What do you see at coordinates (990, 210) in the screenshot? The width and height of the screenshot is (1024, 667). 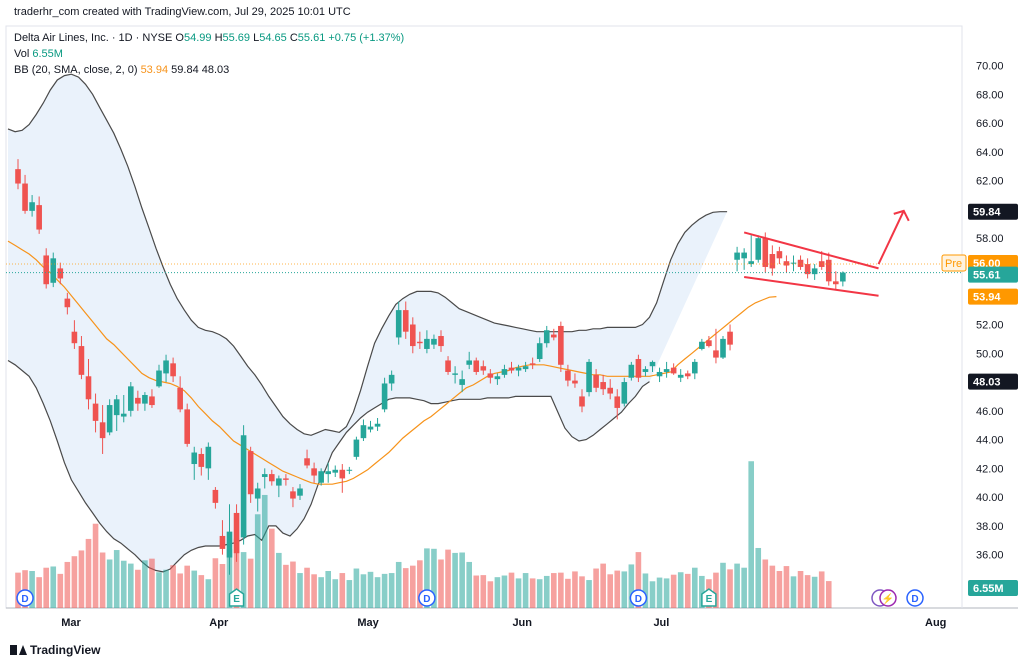 I see `price-tick-label: 60.00` at bounding box center [990, 210].